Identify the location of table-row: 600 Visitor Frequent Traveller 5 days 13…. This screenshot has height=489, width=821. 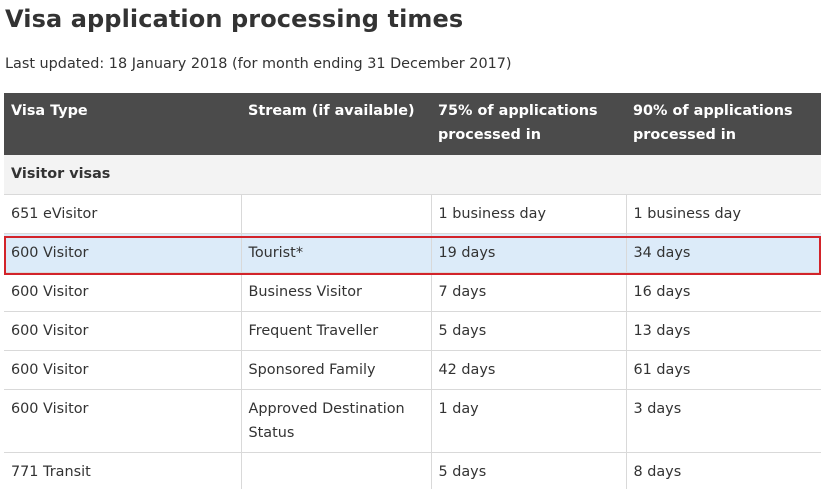
(412, 331).